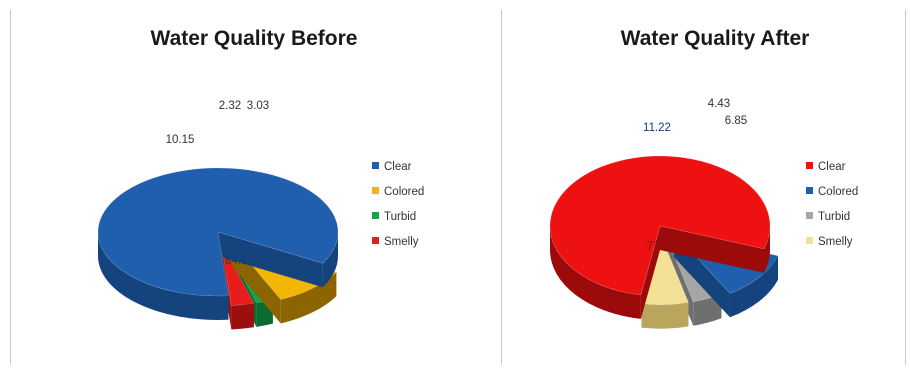 The height and width of the screenshot is (369, 910). I want to click on data-label-clear: 77.5, so click(658, 247).